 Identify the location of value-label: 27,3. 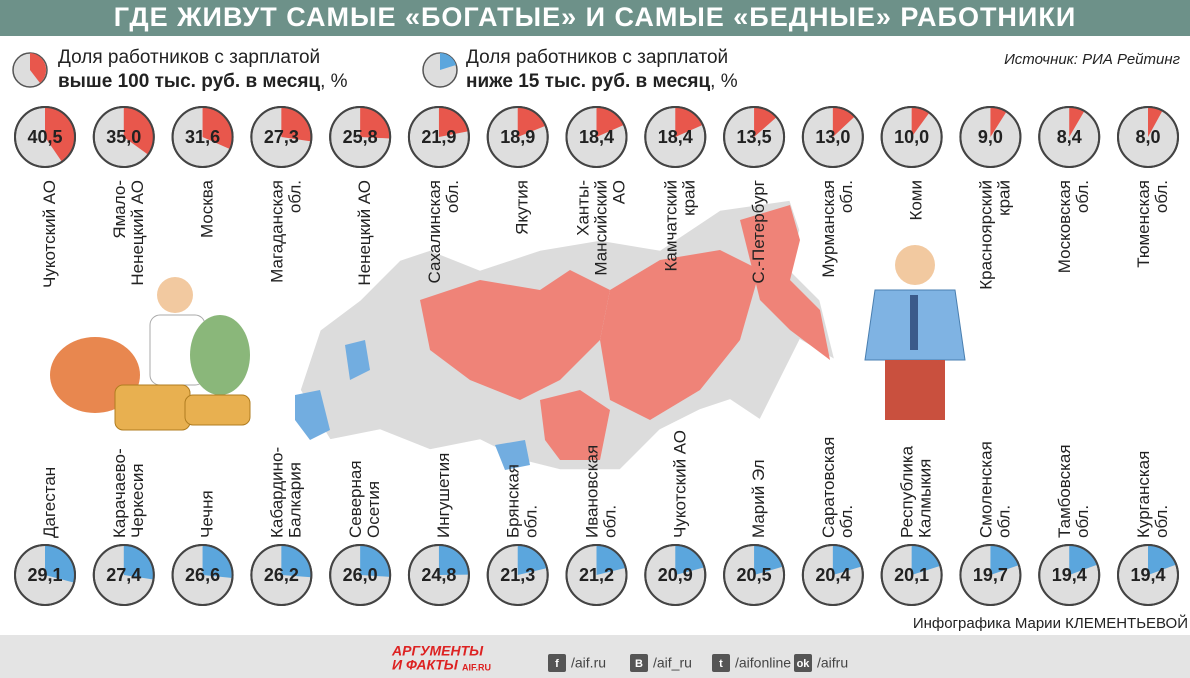
(281, 137).